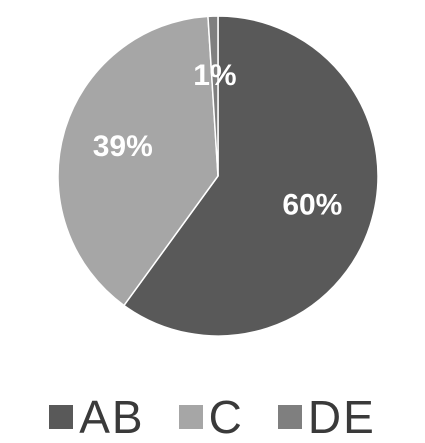 This screenshot has width=425, height=443. Describe the element at coordinates (213, 96) in the screenshot. I see `slice-de` at that location.